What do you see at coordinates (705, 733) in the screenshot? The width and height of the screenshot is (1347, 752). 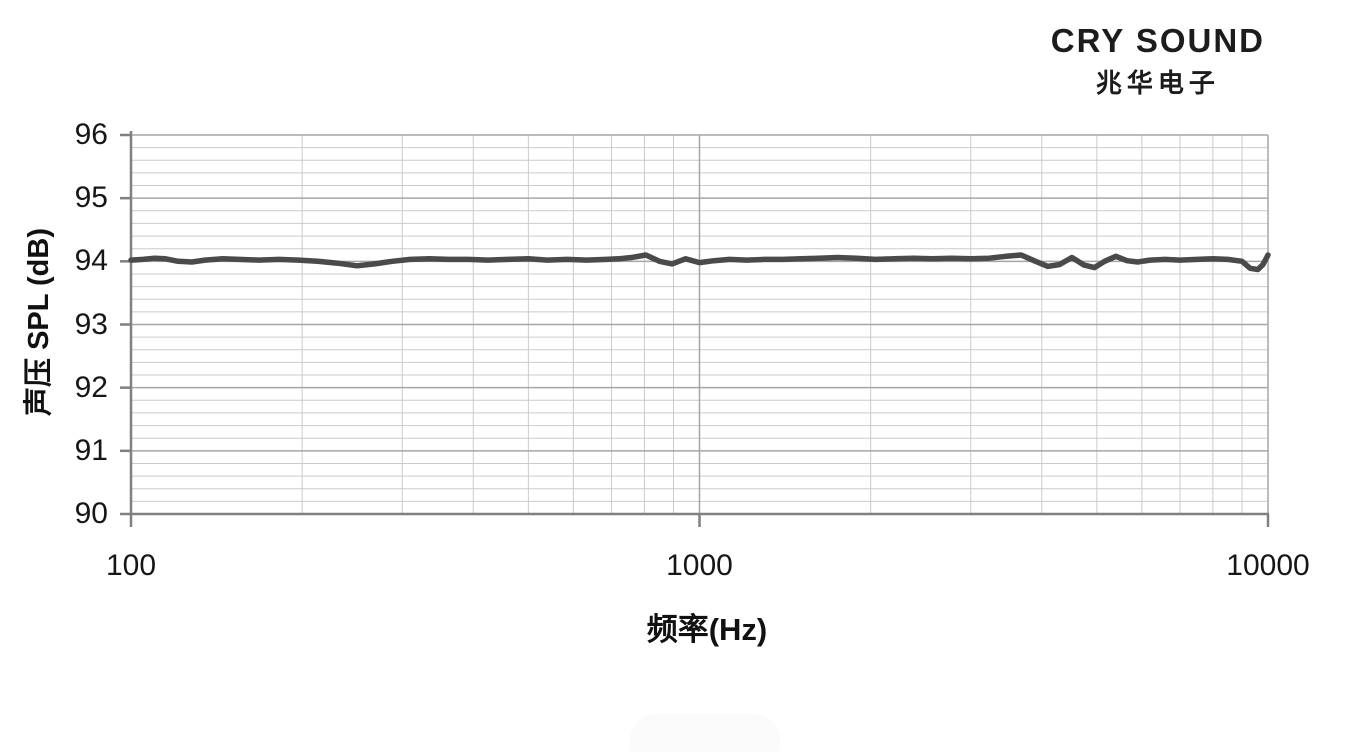 I see `watermark-blob` at bounding box center [705, 733].